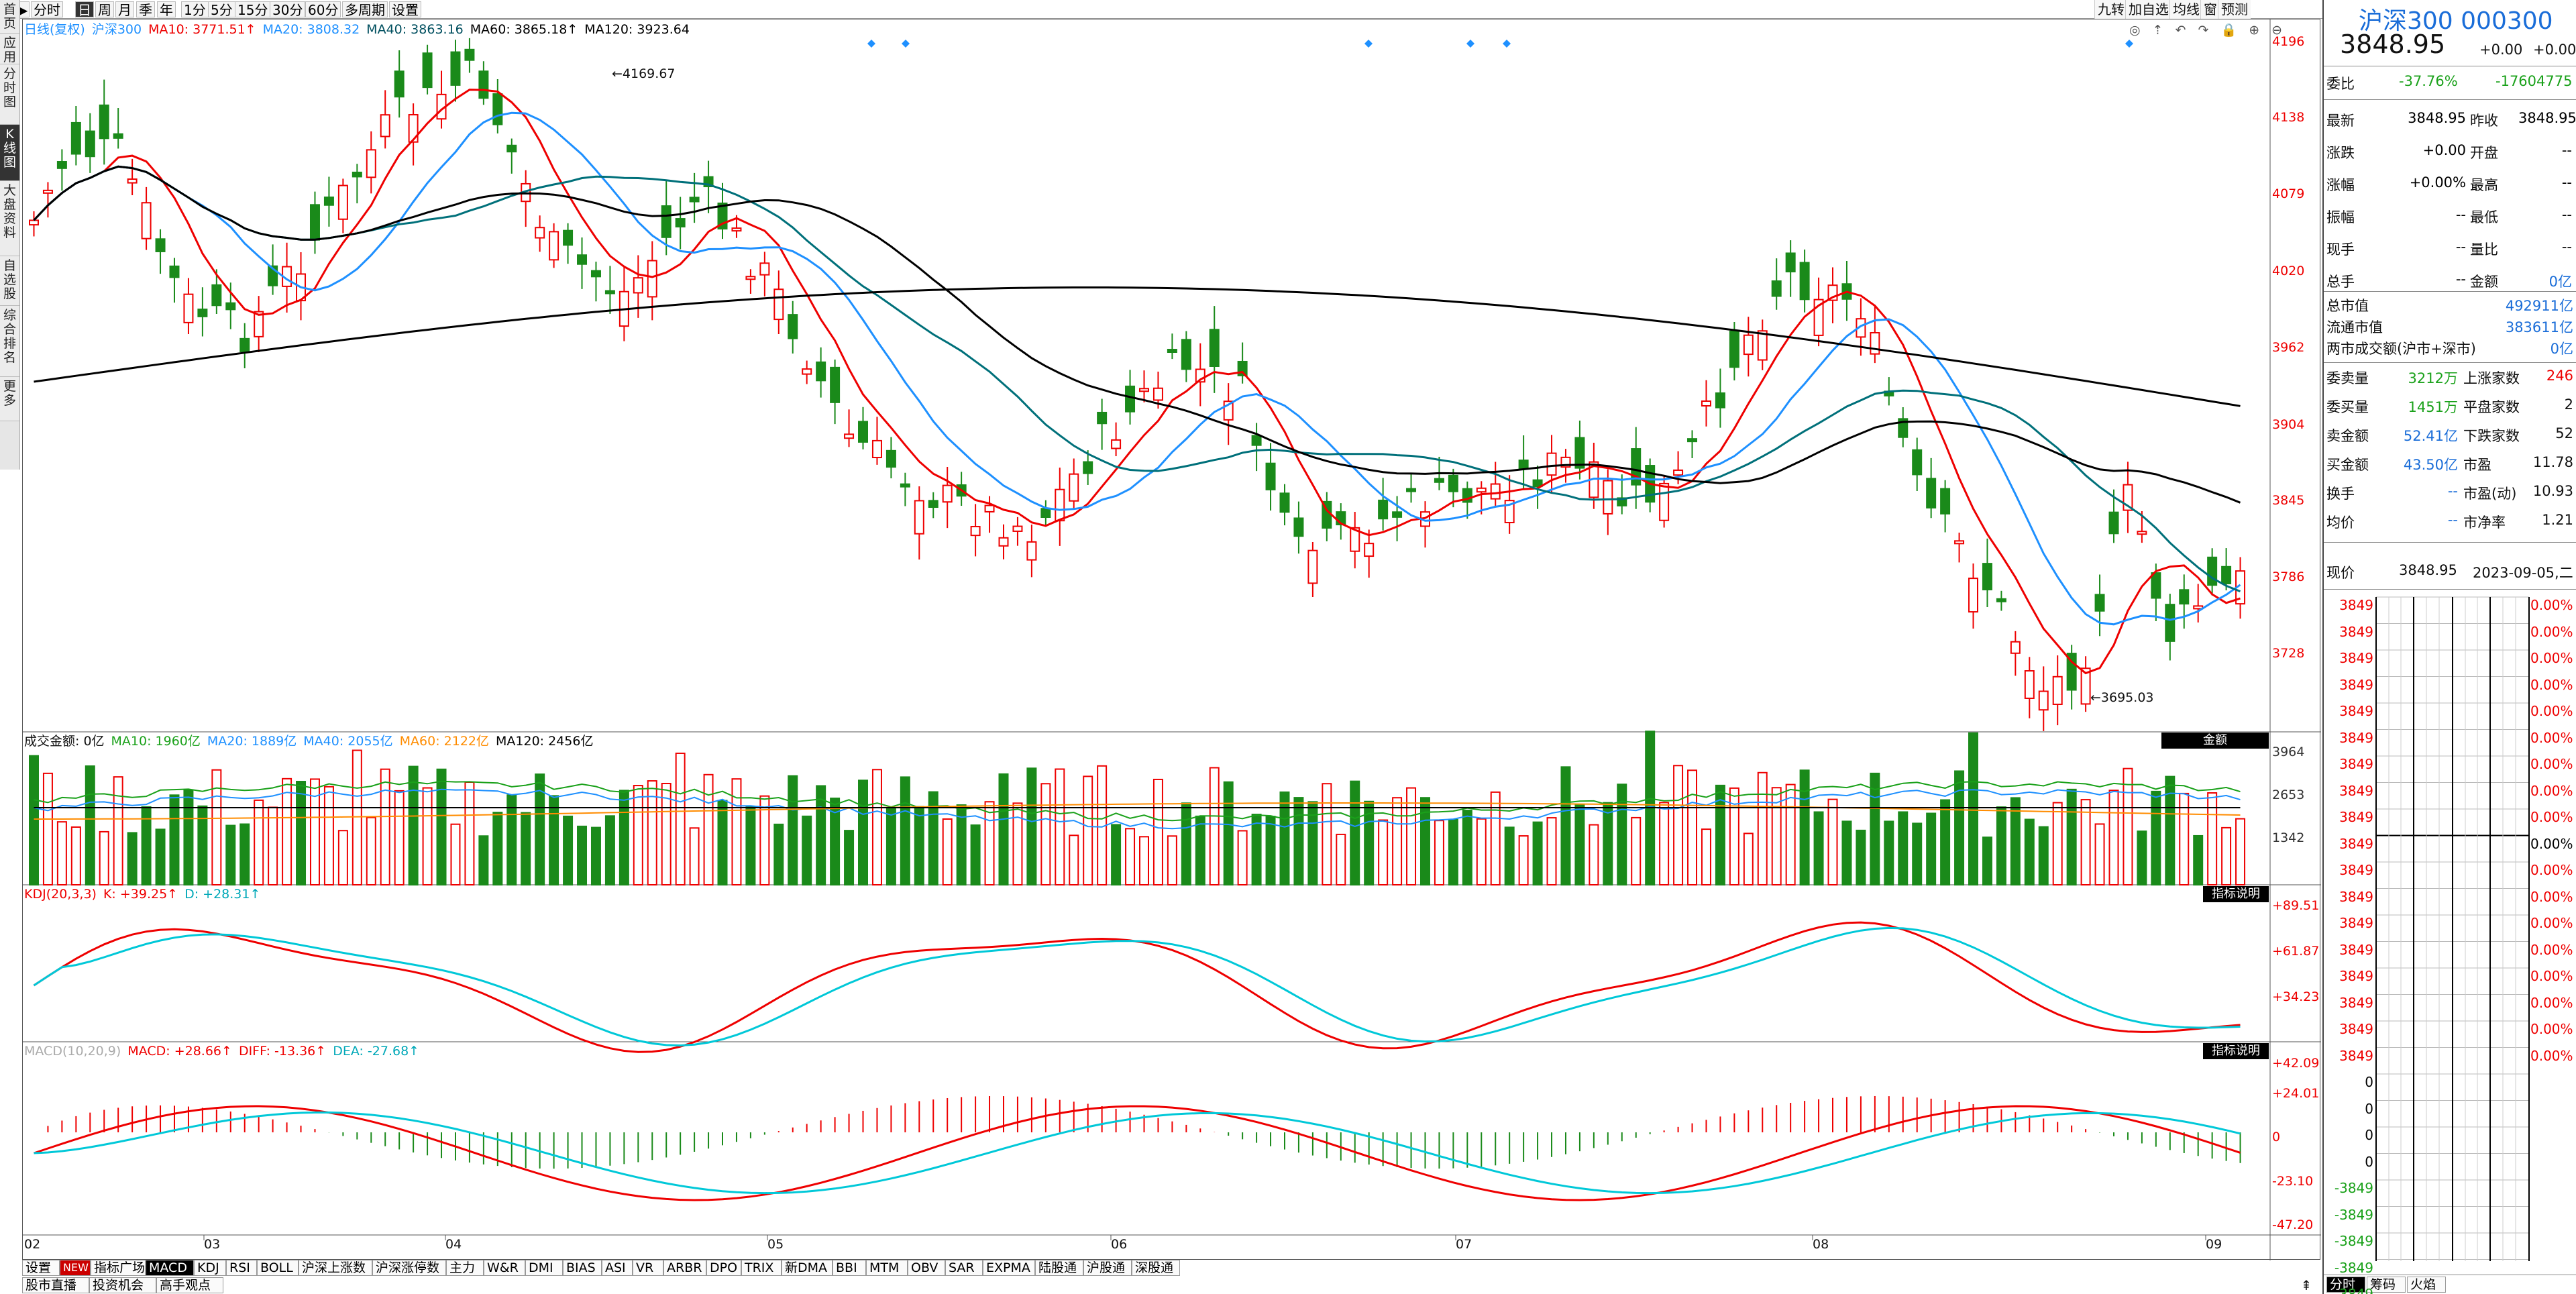  What do you see at coordinates (41, 1268) in the screenshot?
I see `indicator-tab: 设置` at bounding box center [41, 1268].